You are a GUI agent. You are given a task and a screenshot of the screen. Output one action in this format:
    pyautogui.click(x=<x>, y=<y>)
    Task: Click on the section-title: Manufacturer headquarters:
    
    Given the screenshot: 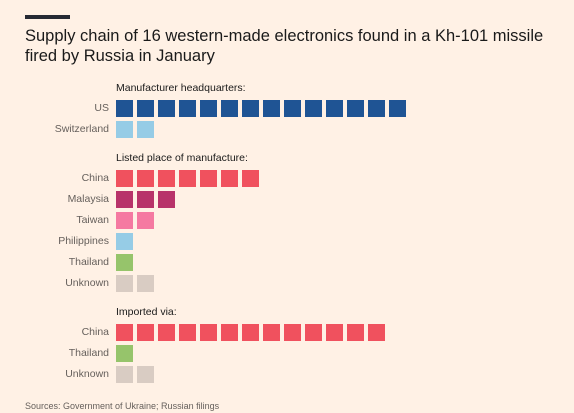 What is the action you would take?
    pyautogui.click(x=181, y=88)
    